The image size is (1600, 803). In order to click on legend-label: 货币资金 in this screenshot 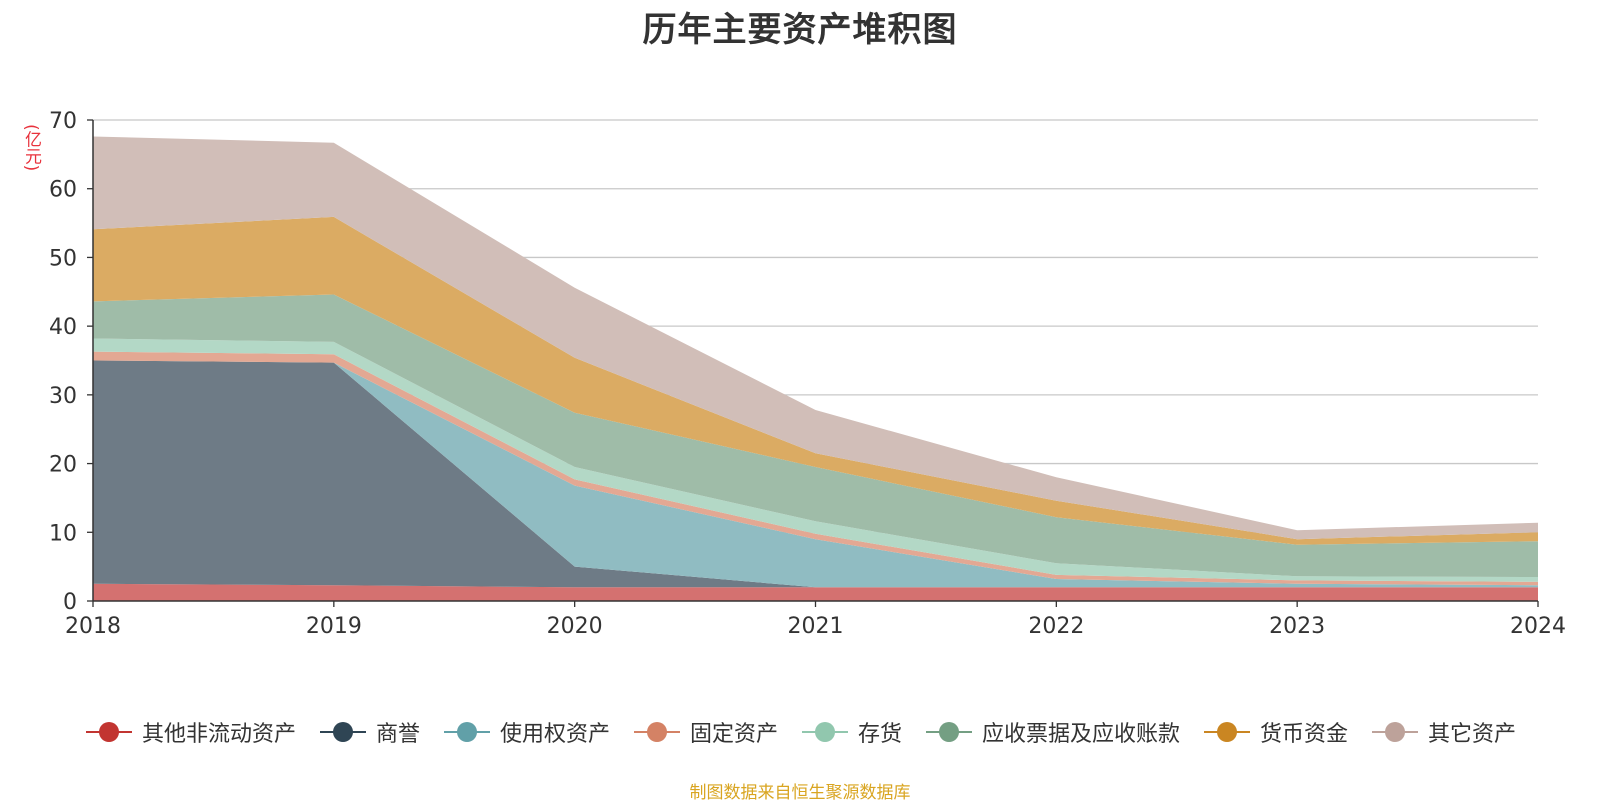, I will do `click(1304, 734)`.